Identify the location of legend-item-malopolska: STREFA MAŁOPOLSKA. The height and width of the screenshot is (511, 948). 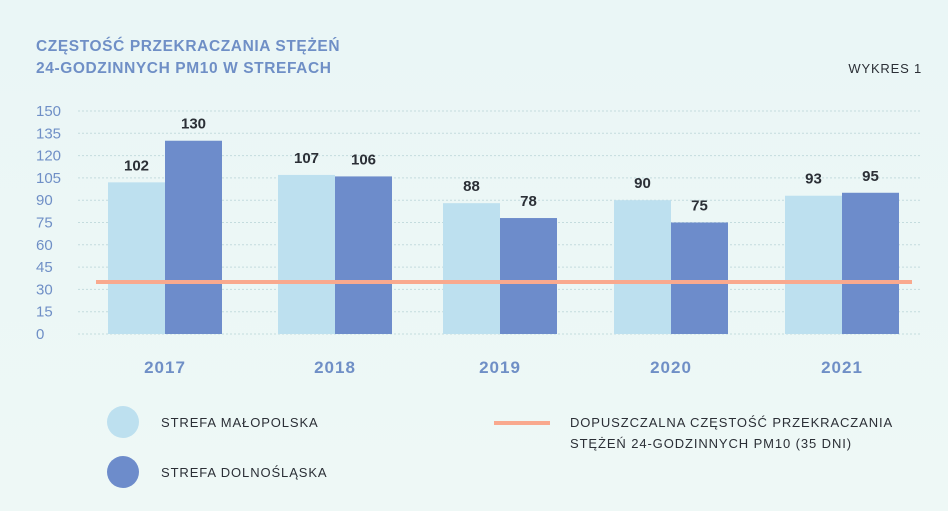
(213, 422).